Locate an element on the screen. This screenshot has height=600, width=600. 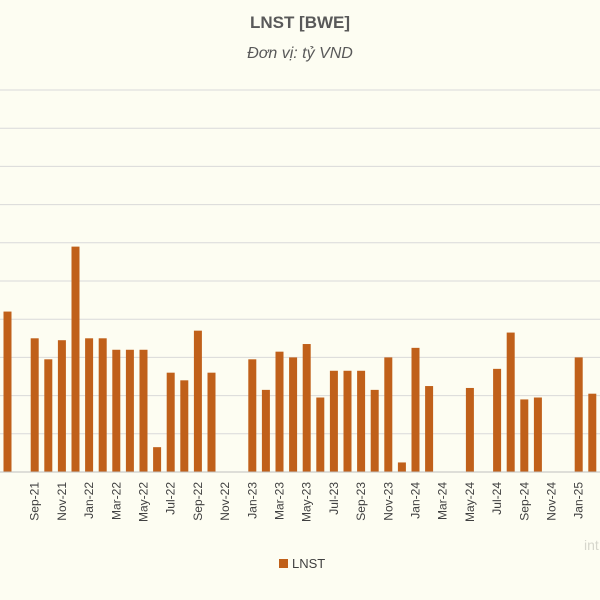
x-tick-label: May-23 is located at coordinates (307, 502).